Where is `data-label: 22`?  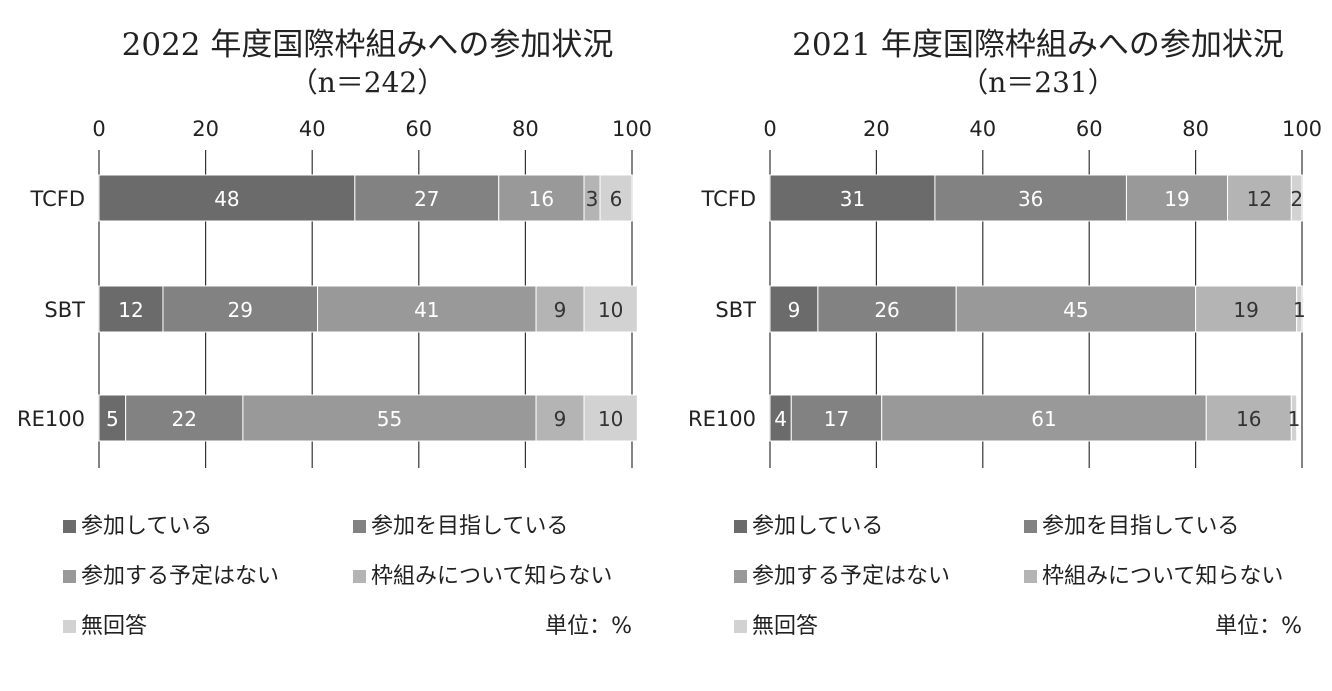 data-label: 22 is located at coordinates (184, 419).